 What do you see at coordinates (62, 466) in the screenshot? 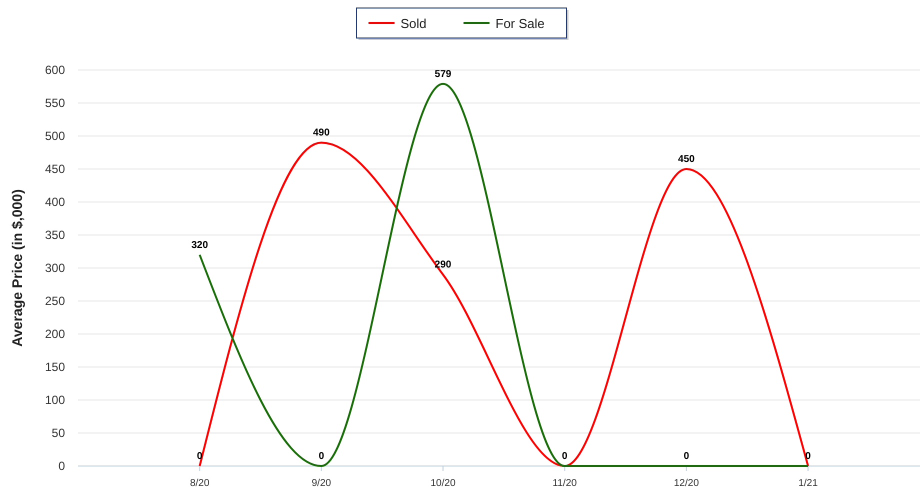
I see `y-tick-label: 0` at bounding box center [62, 466].